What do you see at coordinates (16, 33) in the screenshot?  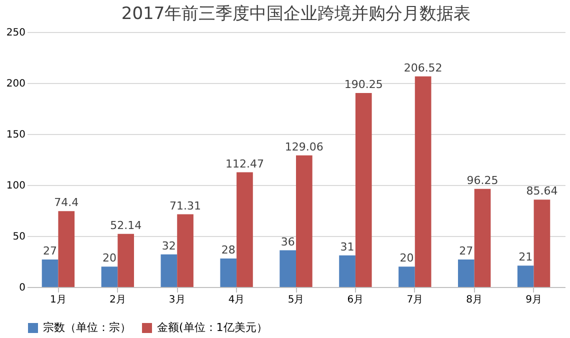 I see `y-tick-label: 250` at bounding box center [16, 33].